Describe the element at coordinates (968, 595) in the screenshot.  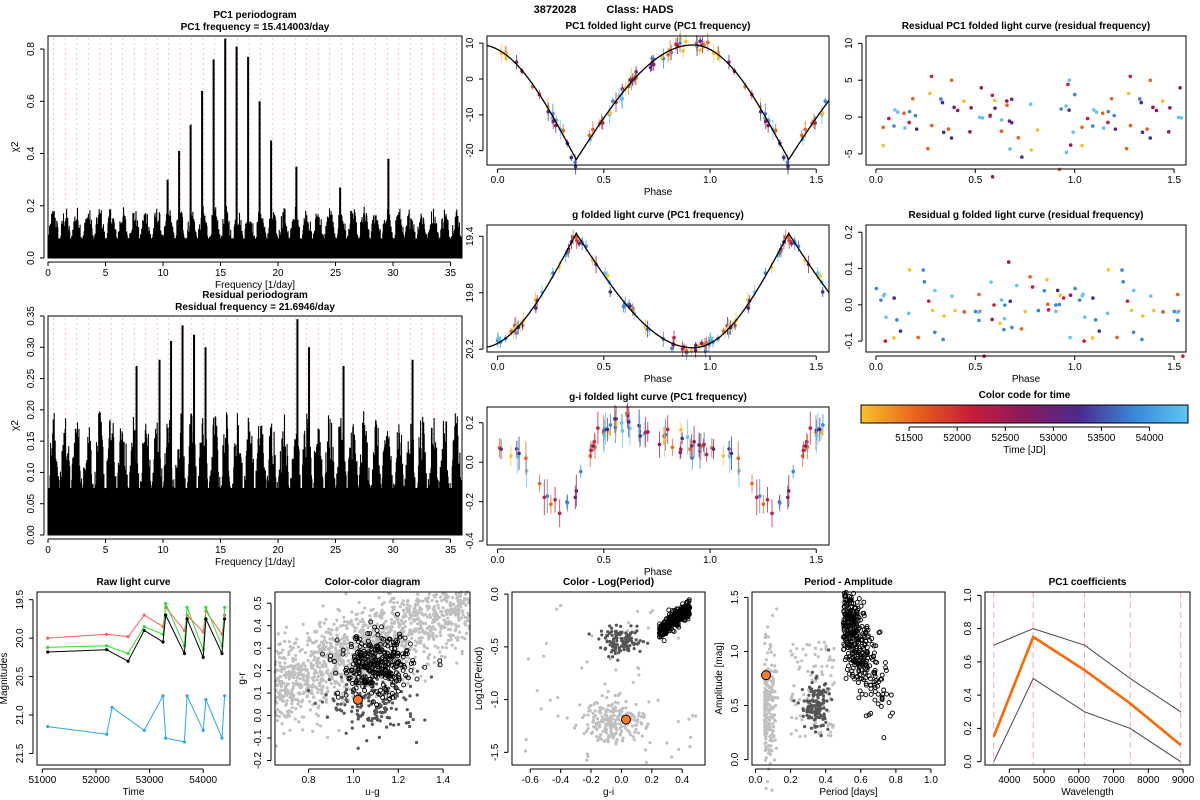
I see `y-tick-label: 1.0` at that location.